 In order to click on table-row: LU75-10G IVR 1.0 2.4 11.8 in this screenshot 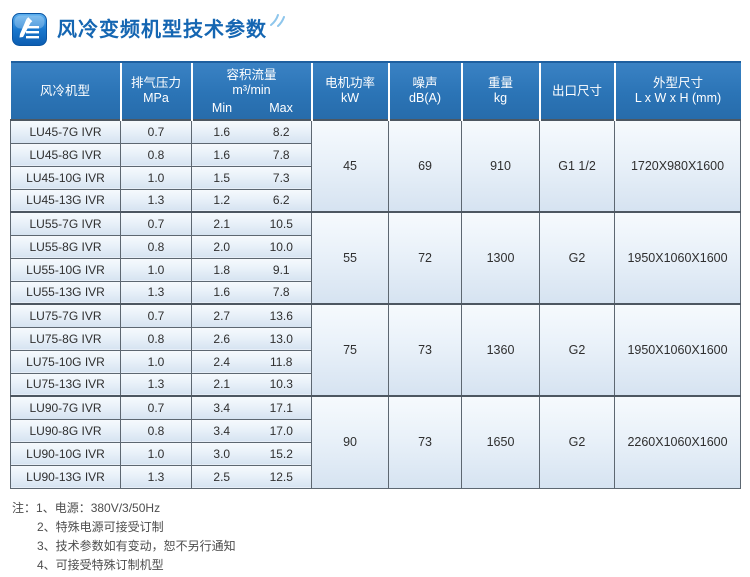, I will do `click(375, 361)`.